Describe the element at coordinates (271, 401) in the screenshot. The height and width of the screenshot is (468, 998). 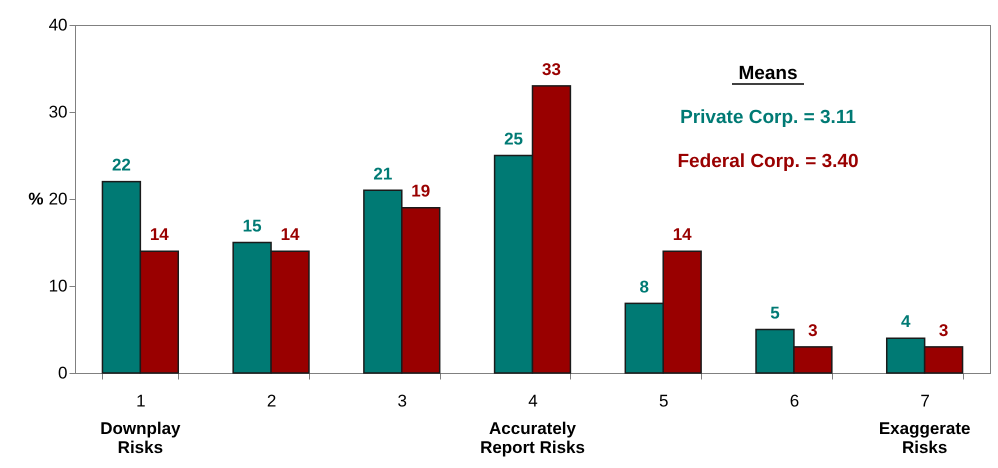
I see `x-tick-label: 2` at that location.